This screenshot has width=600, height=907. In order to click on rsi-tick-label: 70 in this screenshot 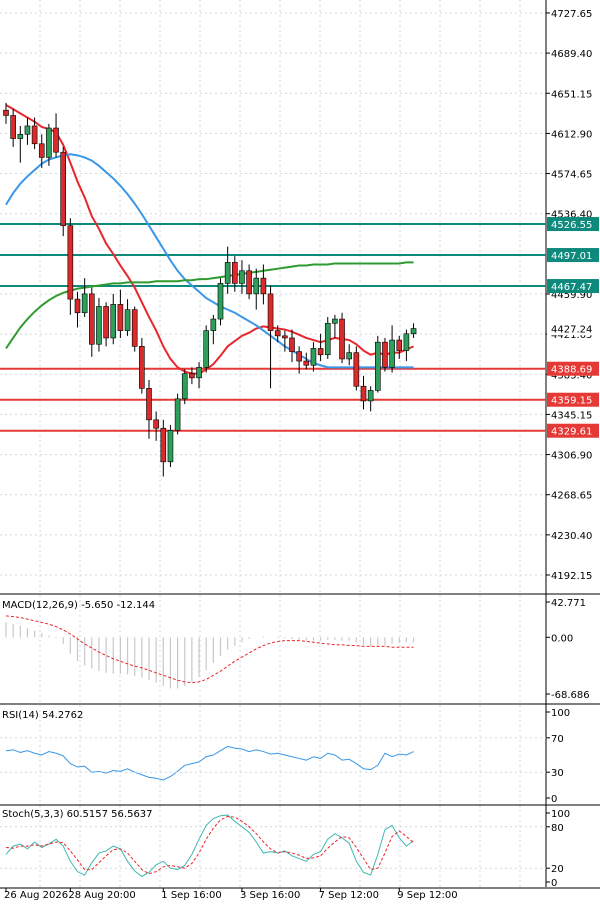, I will do `click(557, 739)`.